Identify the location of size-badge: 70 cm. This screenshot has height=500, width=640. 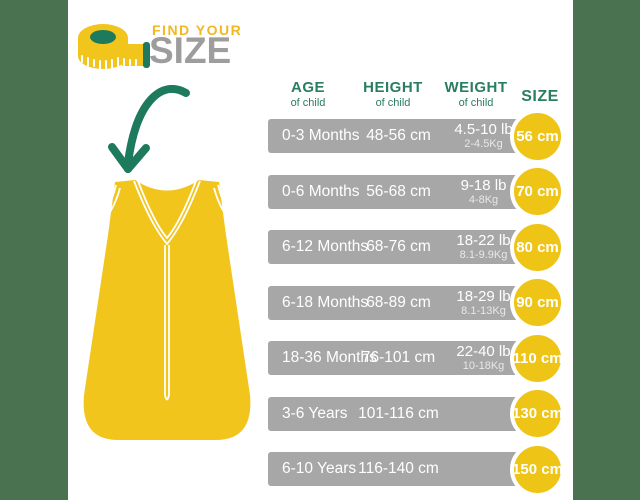
(537, 191).